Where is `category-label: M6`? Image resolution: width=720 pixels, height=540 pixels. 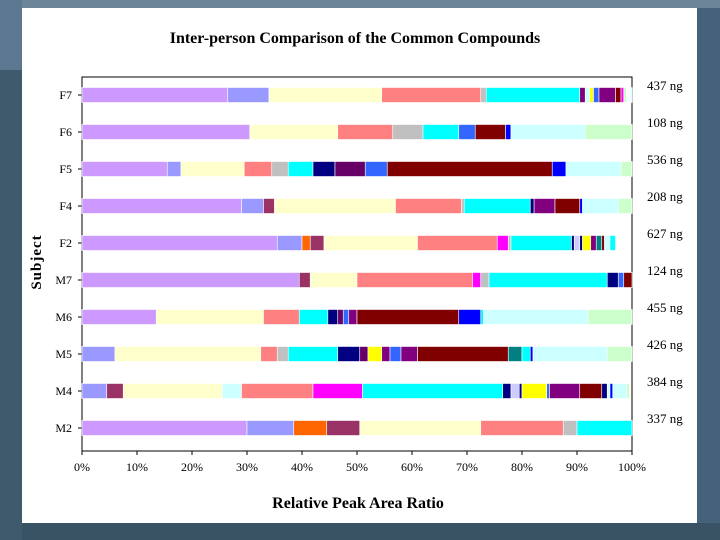
category-label: M6 is located at coordinates (63, 317).